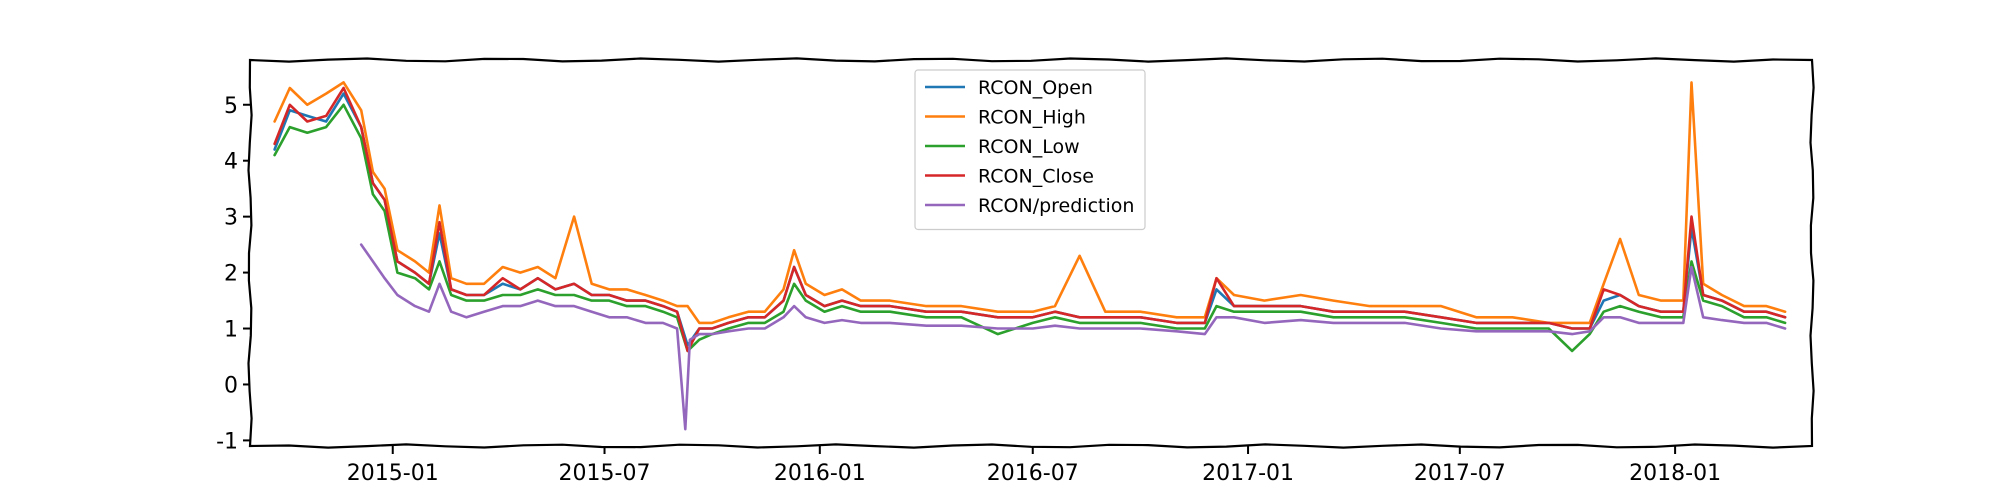 This screenshot has width=2000, height=500. I want to click on x-tick-label: 2015-07, so click(605, 473).